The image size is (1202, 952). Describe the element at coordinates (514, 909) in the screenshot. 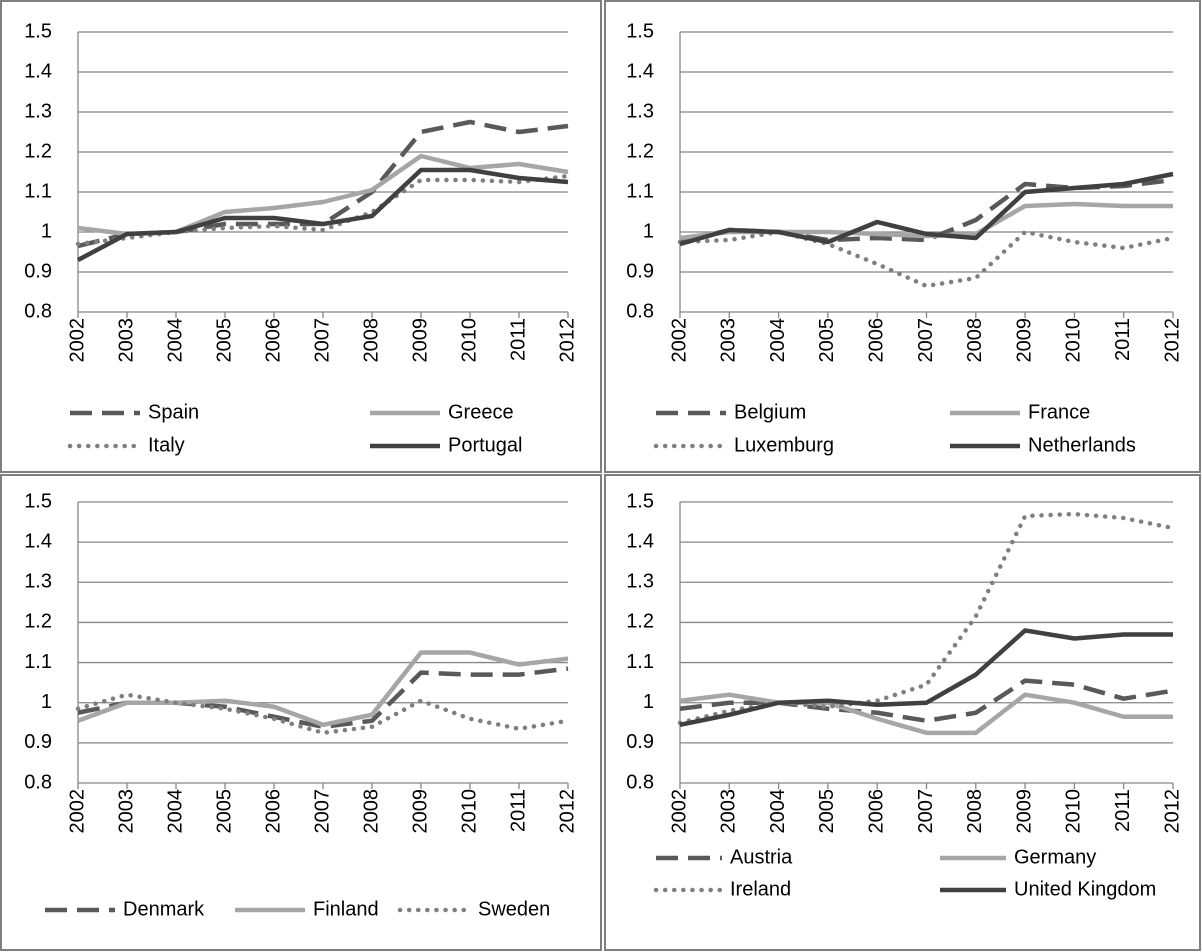

I see `legend-label: Sweden` at that location.